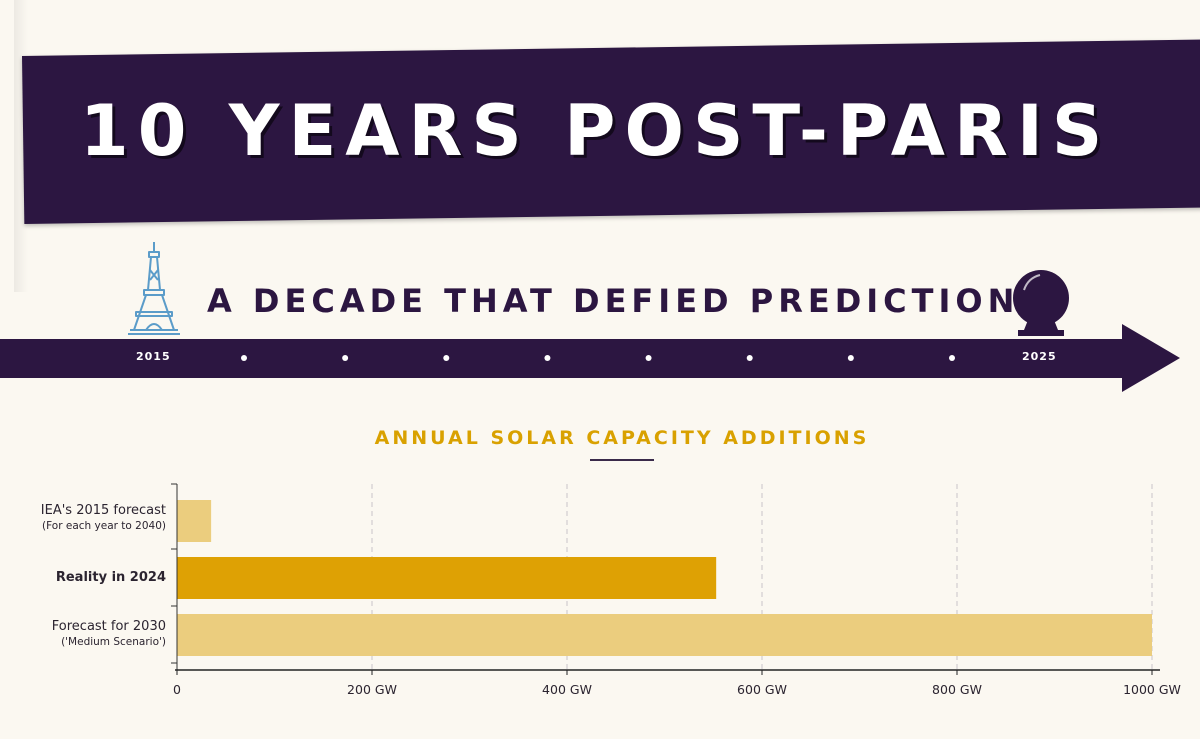 The height and width of the screenshot is (739, 1200). I want to click on category-2-label: Forecast for 2030, so click(108, 626).